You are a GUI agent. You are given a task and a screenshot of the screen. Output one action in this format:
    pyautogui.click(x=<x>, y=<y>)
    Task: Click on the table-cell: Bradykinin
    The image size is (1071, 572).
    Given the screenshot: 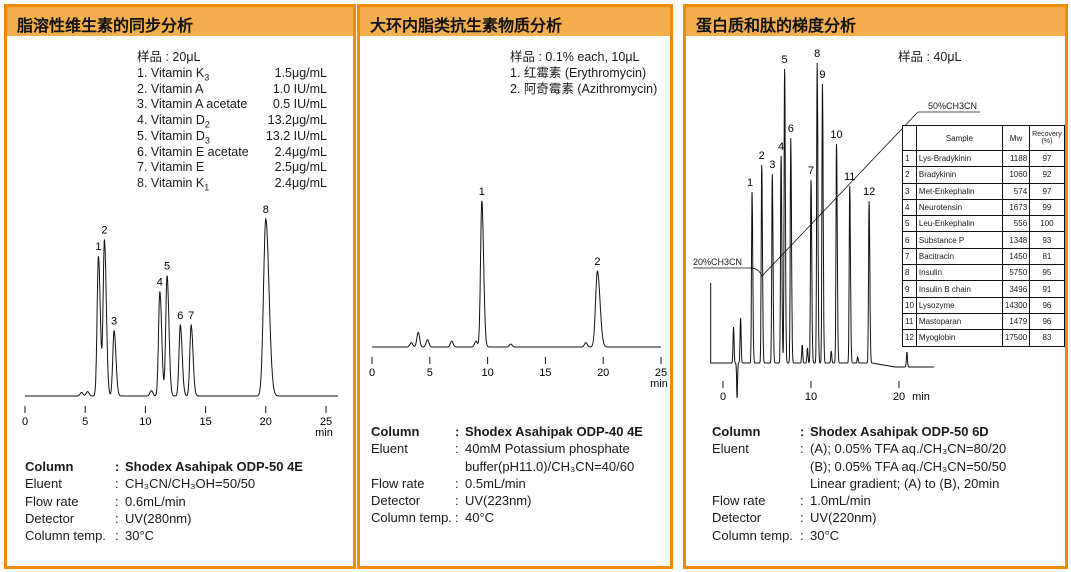 What is the action you would take?
    pyautogui.click(x=959, y=175)
    